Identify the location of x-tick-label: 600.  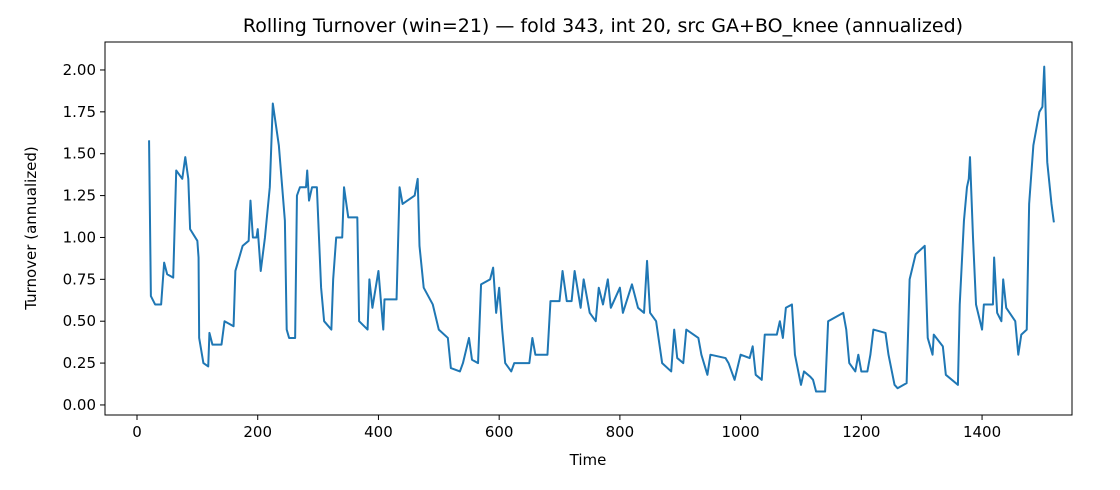
(499, 432).